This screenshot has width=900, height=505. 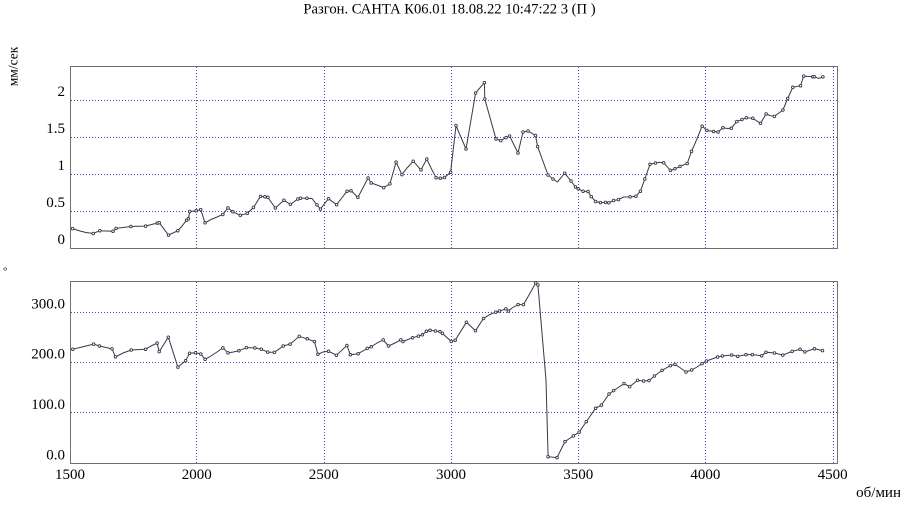 I want to click on svg-text: 1.5, so click(x=55, y=129).